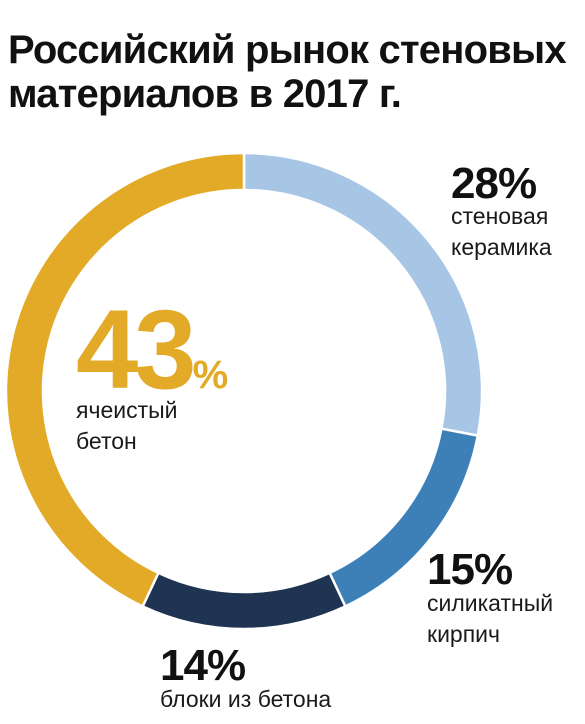 This screenshot has width=585, height=724. What do you see at coordinates (463, 634) in the screenshot?
I see `category-label-silicate-line2: кирпич` at bounding box center [463, 634].